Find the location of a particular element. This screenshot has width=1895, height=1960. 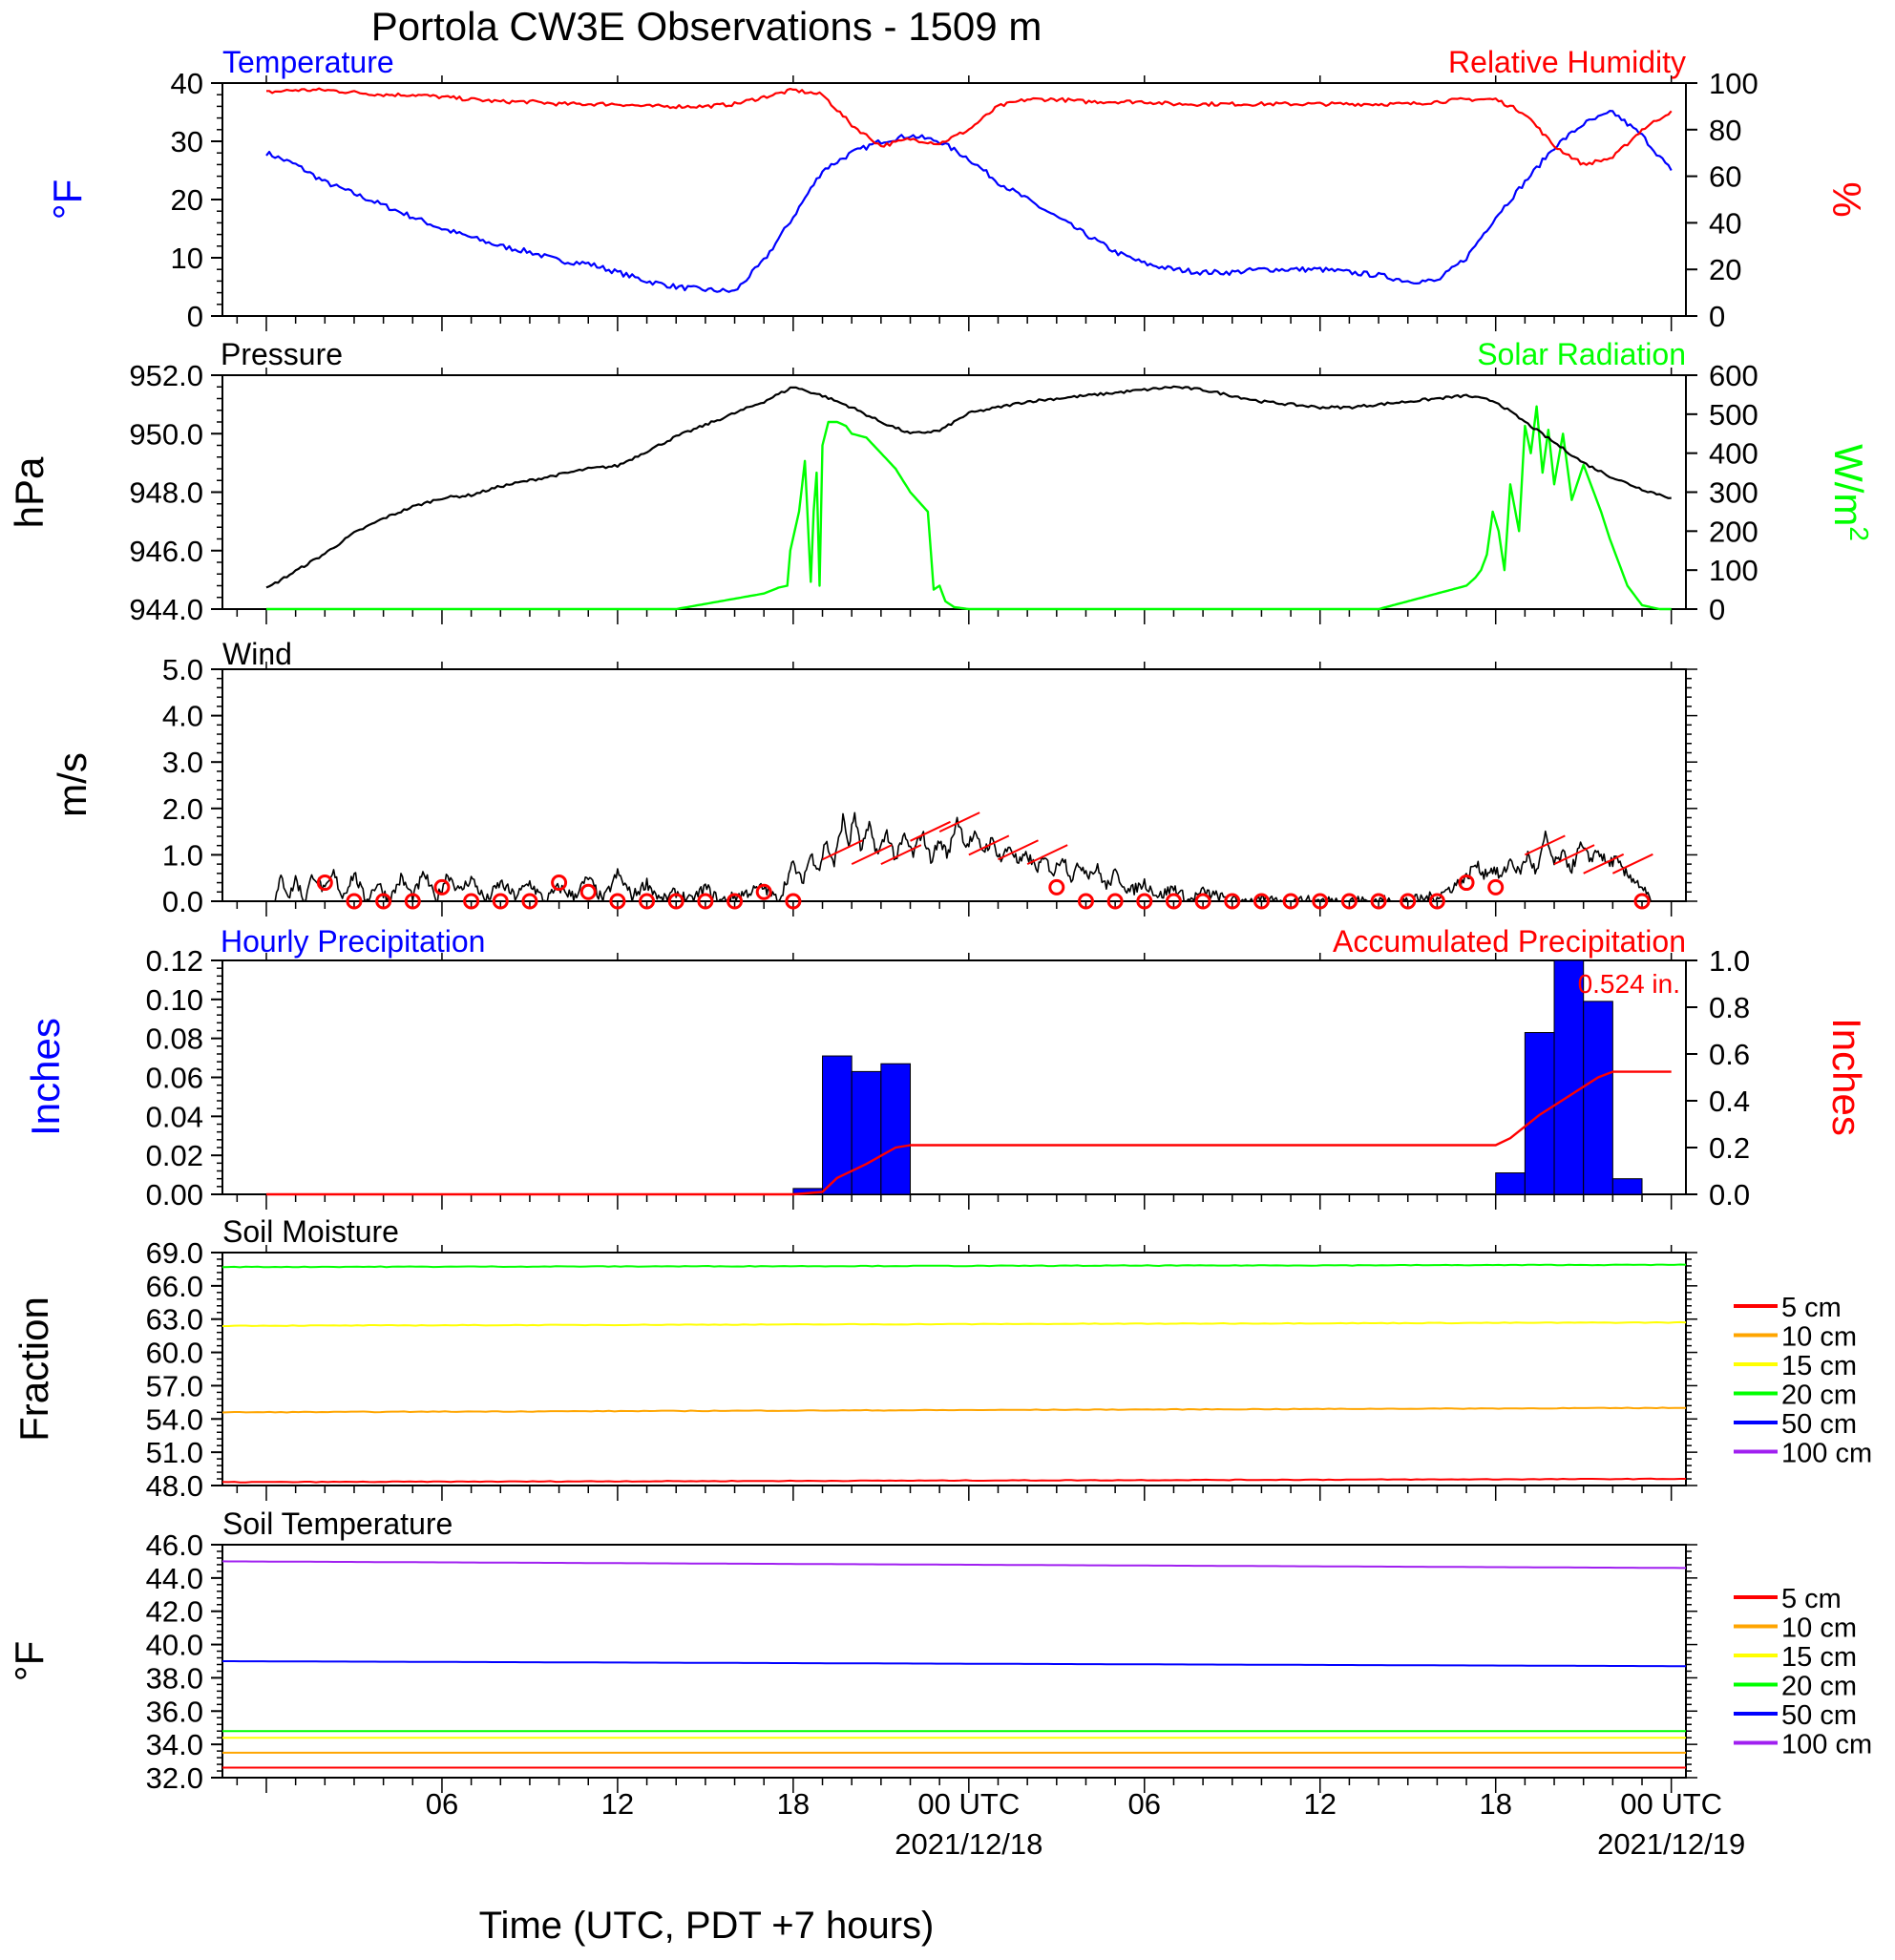

y2-tick-label: 0.6 is located at coordinates (1729, 1054).